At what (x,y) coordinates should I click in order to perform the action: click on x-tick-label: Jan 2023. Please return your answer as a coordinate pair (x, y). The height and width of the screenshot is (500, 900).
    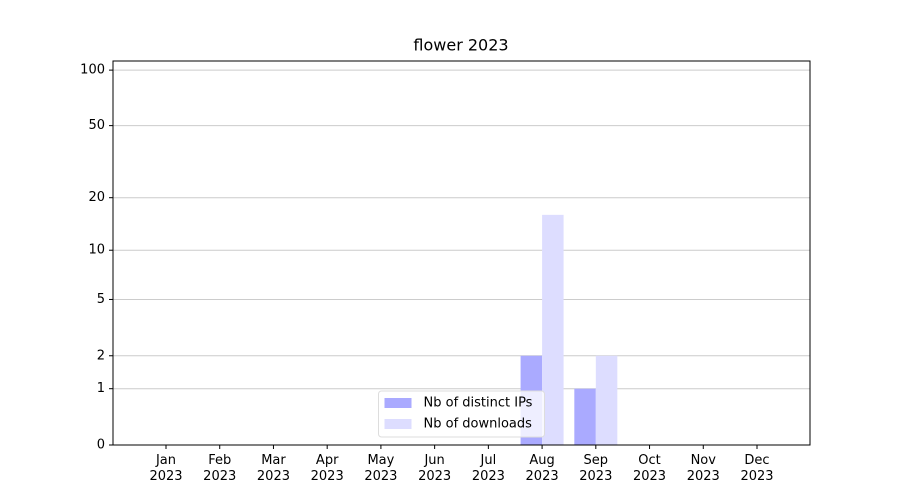
    Looking at the image, I should click on (166, 468).